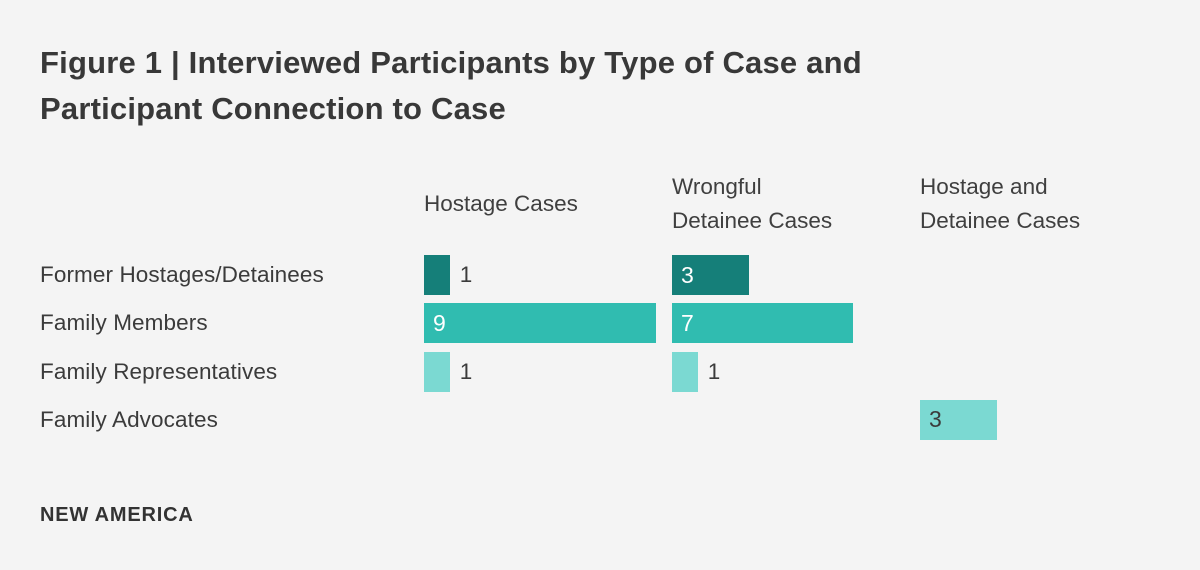 The image size is (1200, 570). What do you see at coordinates (439, 322) in the screenshot?
I see `bar-value-label: 9` at bounding box center [439, 322].